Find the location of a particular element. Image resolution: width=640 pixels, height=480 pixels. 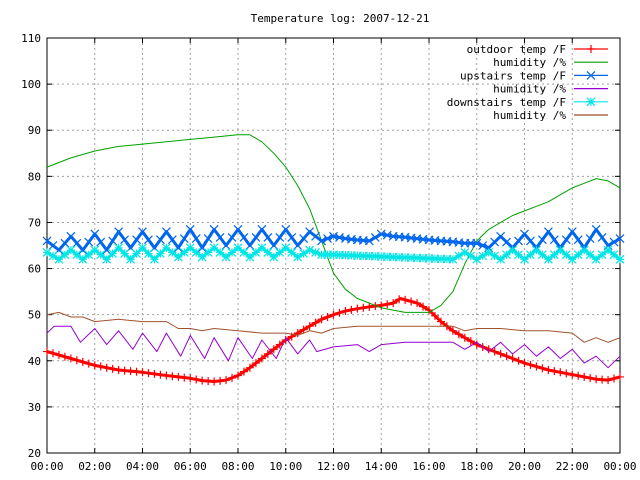

legend-label: outdoor temp /F is located at coordinates (516, 49).